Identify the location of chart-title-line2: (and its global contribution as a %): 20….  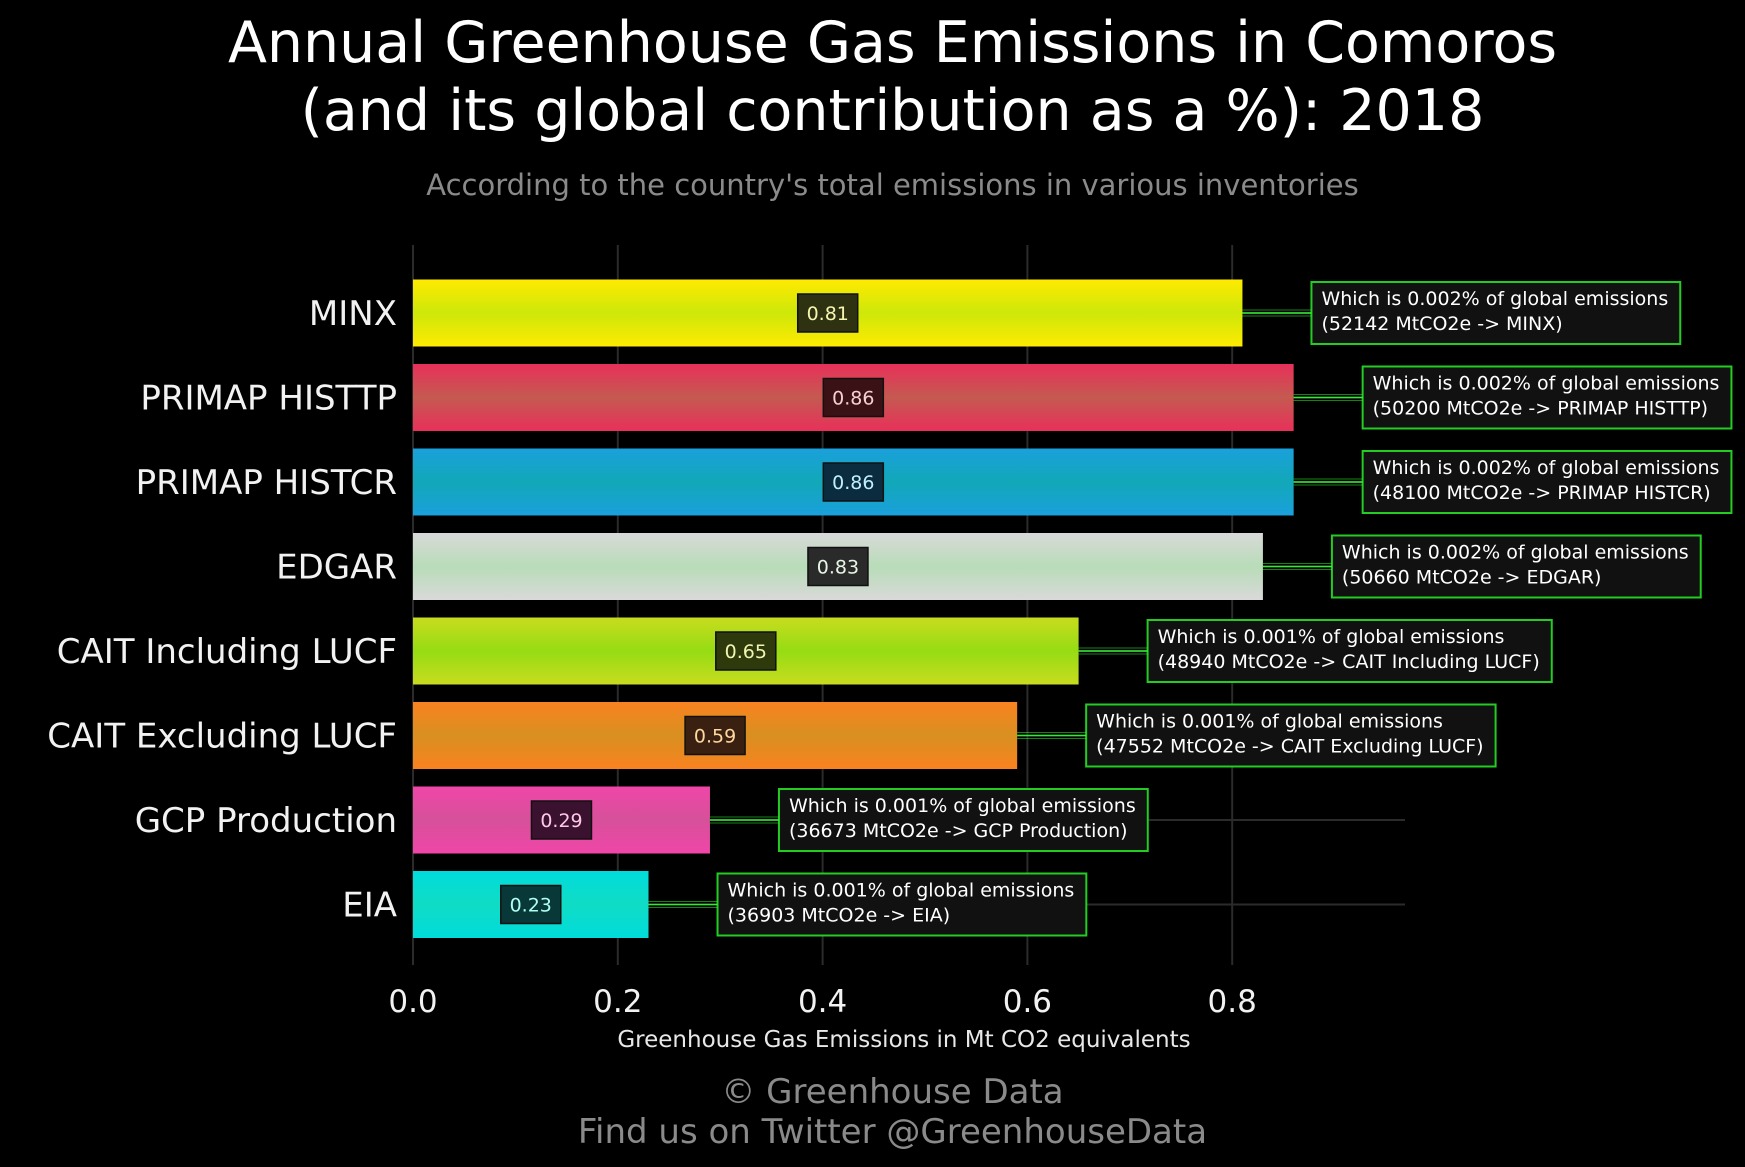
(892, 111).